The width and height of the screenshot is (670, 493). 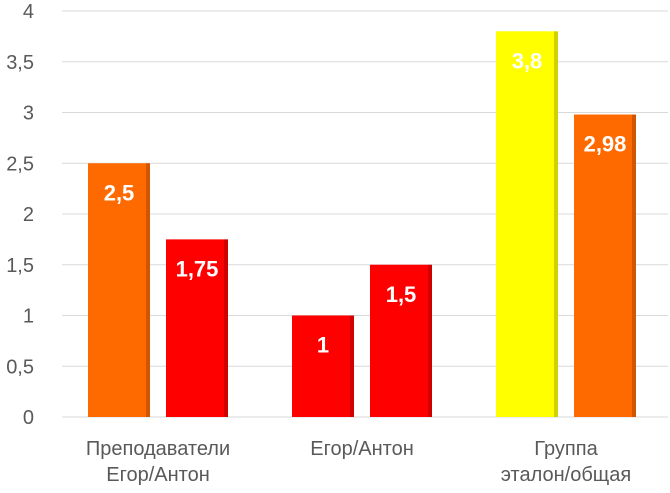 I want to click on data-label: 2,98, so click(x=605, y=144).